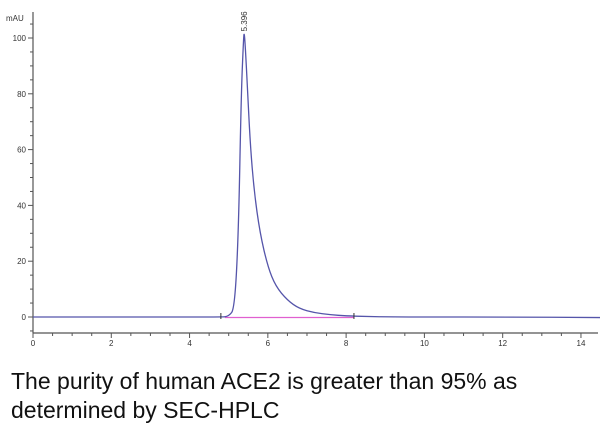 This screenshot has width=600, height=437. I want to click on y-tick-label: 0, so click(24, 317).